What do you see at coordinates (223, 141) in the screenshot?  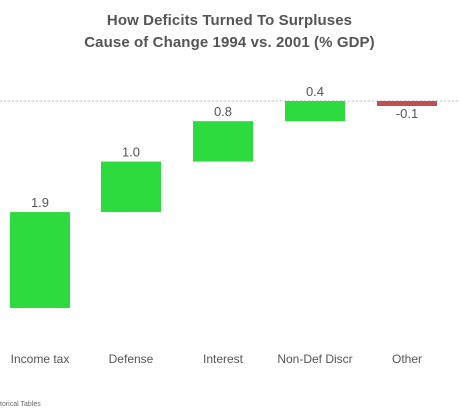 I see `bar-interest` at bounding box center [223, 141].